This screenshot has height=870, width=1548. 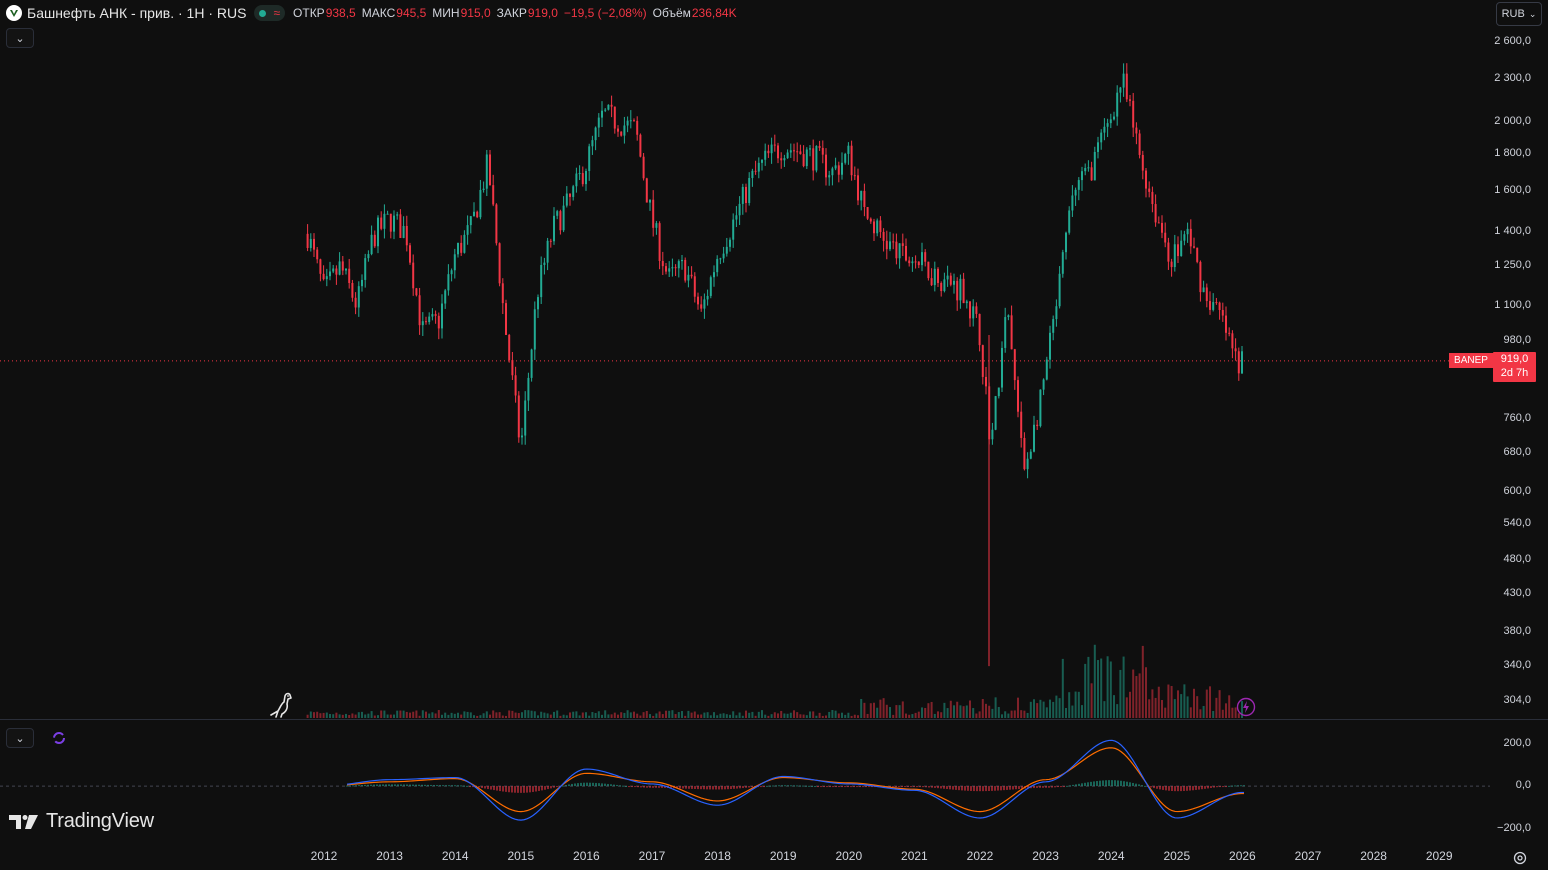 I want to click on ohlc-low-key: МИН, so click(x=446, y=13).